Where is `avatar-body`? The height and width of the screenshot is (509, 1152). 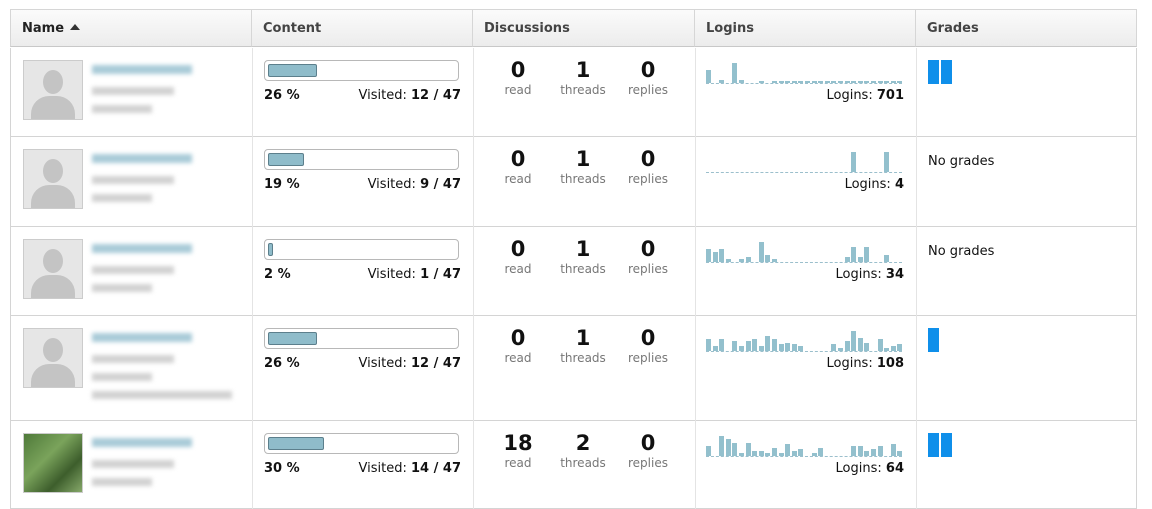
avatar-body is located at coordinates (53, 375).